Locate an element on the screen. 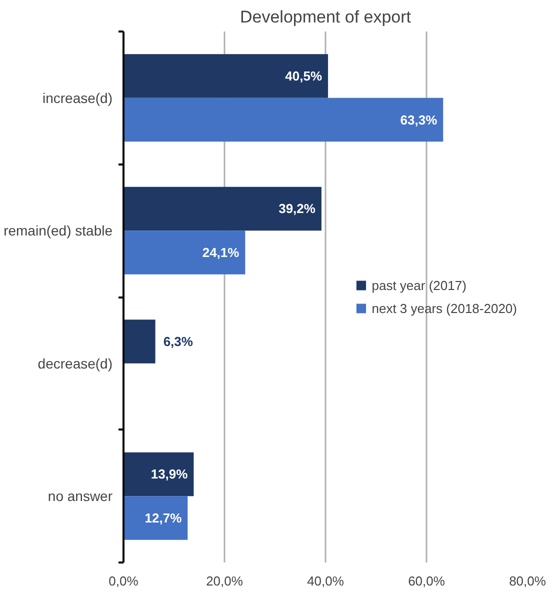 Image resolution: width=555 pixels, height=592 pixels. data-label: 13,9% is located at coordinates (169, 474).